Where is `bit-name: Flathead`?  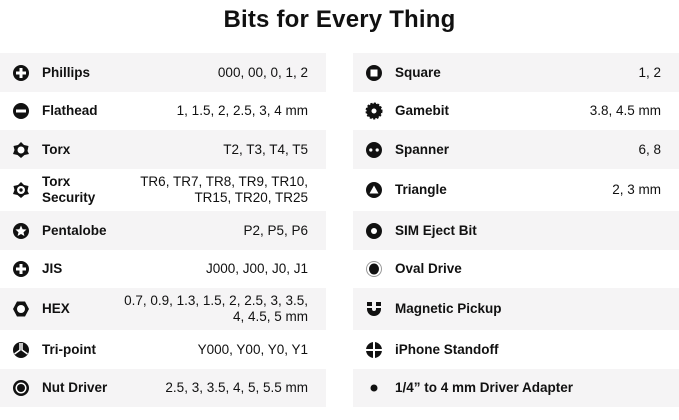
bit-name: Flathead is located at coordinates (70, 110).